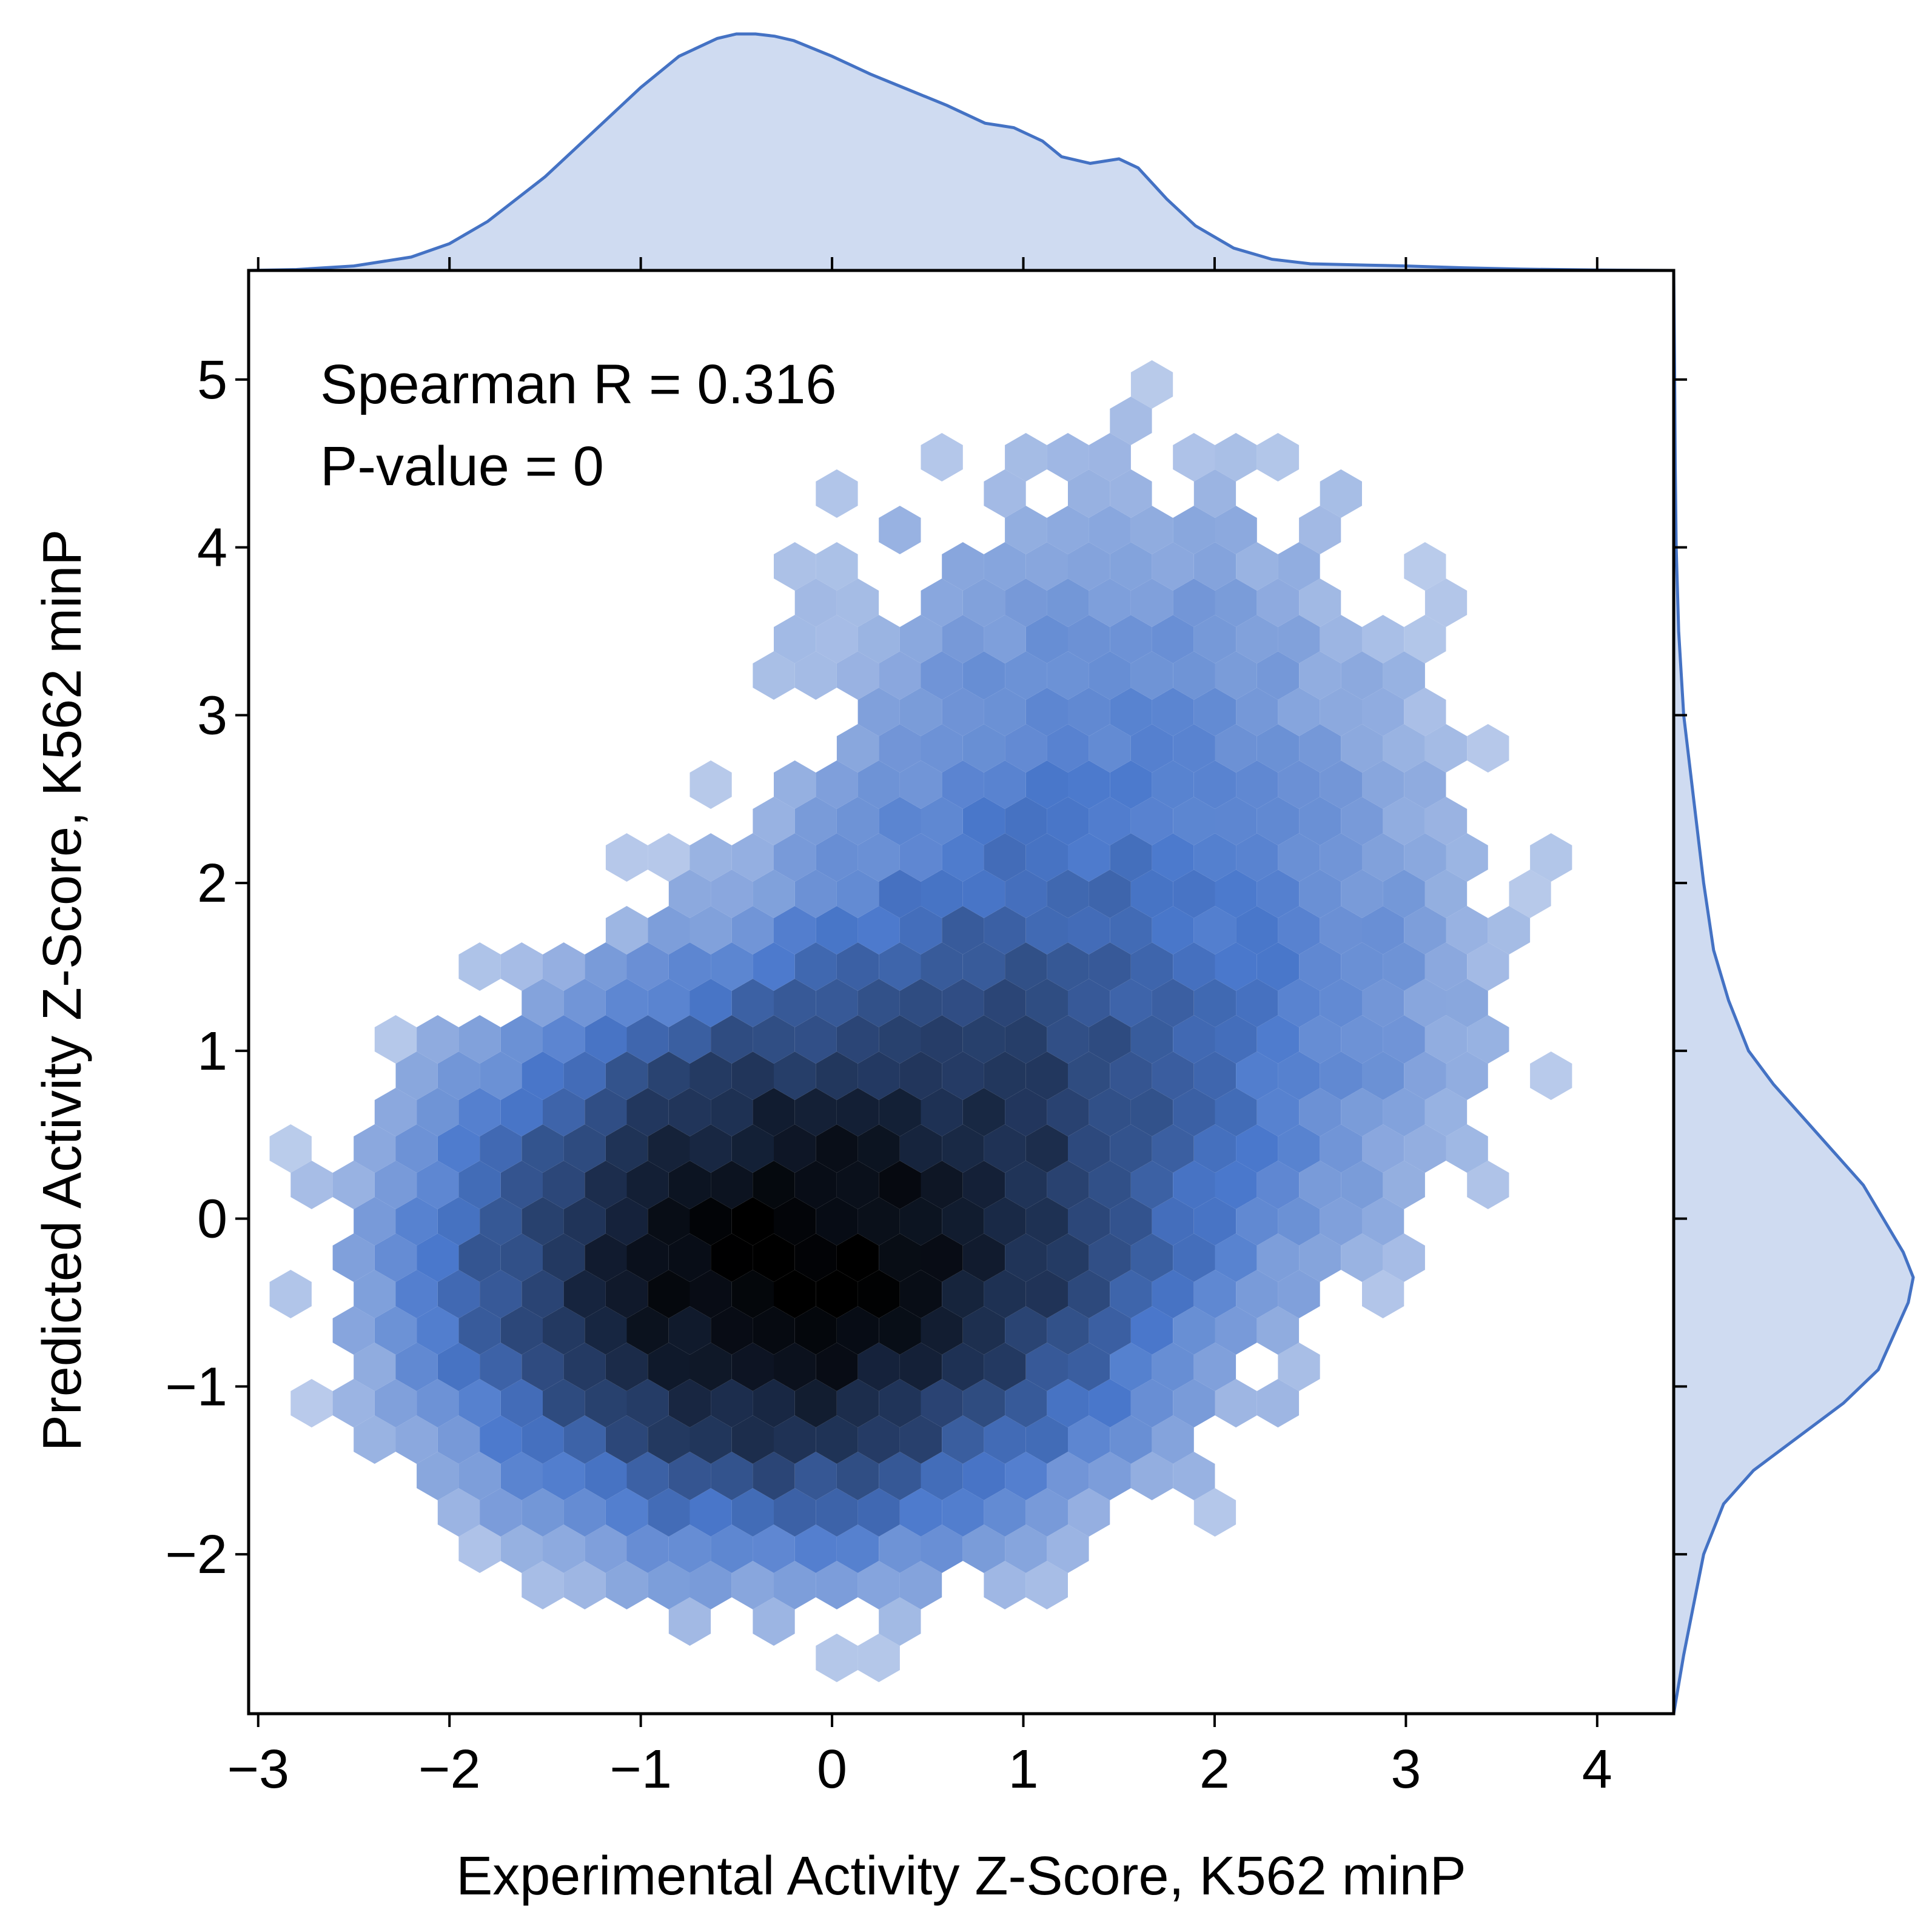 The height and width of the screenshot is (1932, 1929). I want to click on y-axis-title: Predicted Activity Z-Score, K562 minP, so click(63, 990).